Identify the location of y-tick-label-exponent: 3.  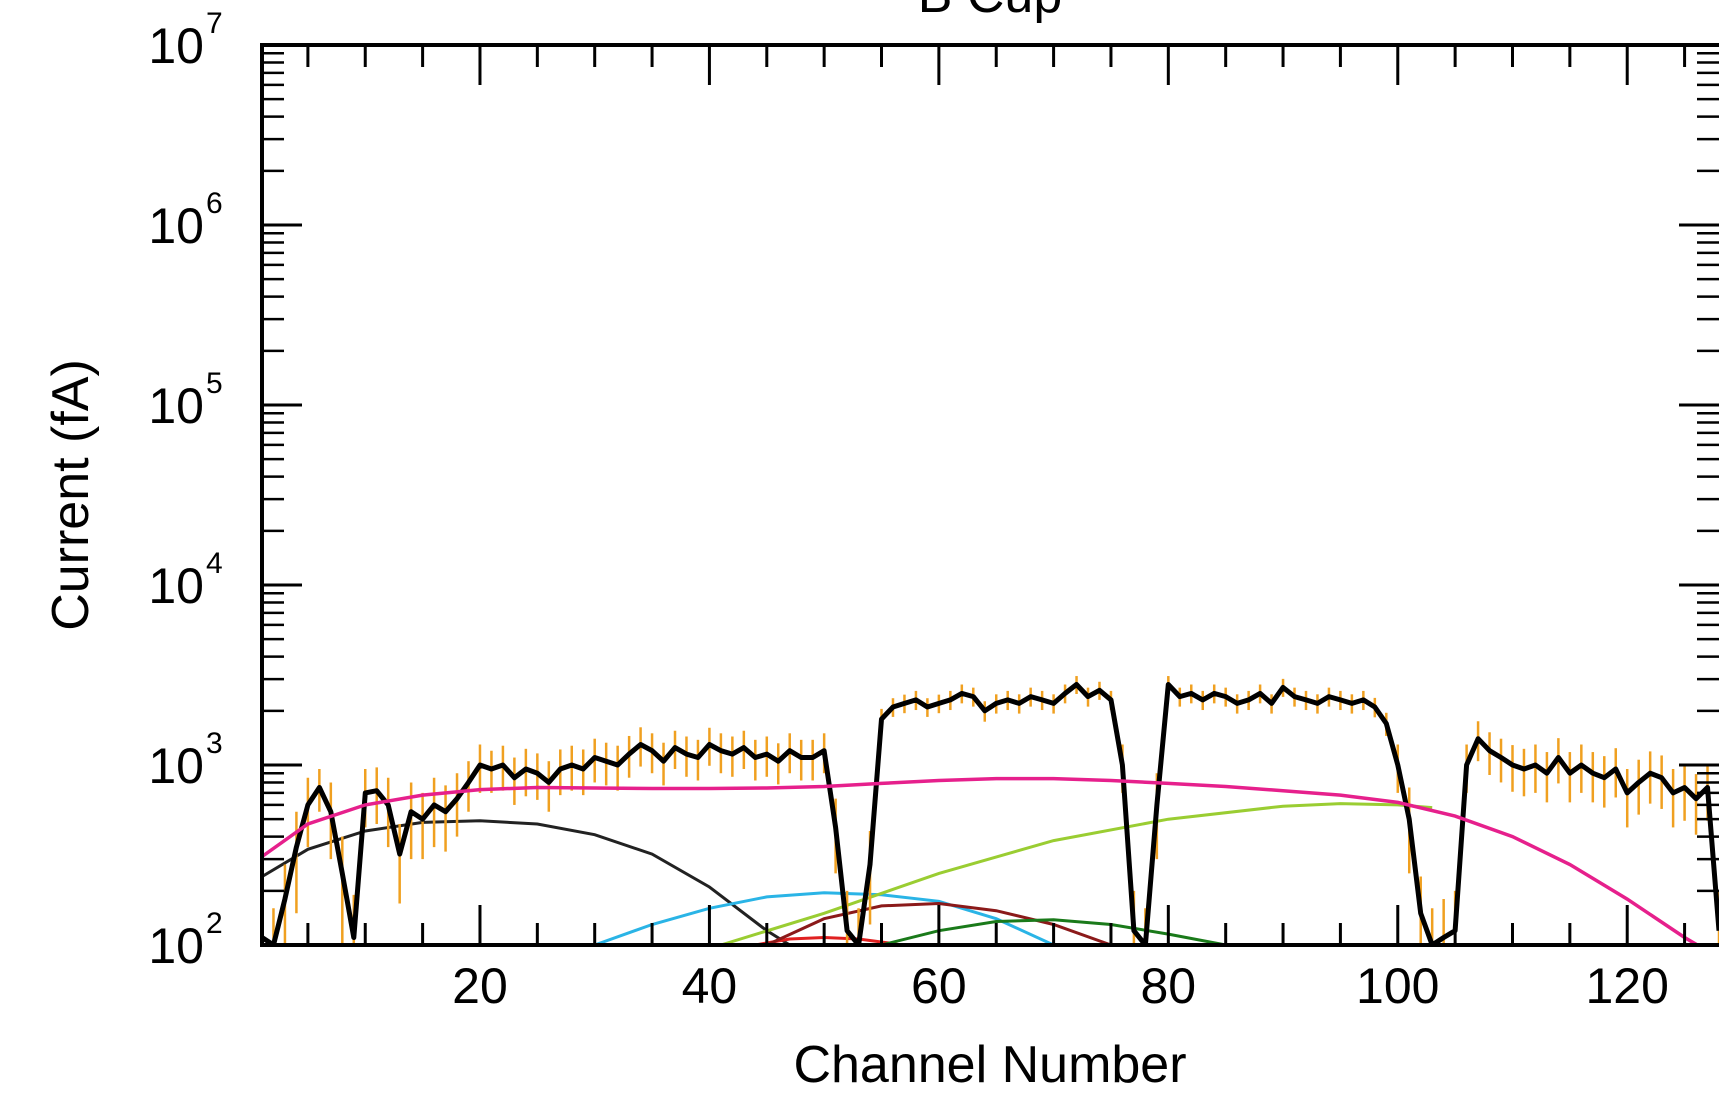
(214, 743).